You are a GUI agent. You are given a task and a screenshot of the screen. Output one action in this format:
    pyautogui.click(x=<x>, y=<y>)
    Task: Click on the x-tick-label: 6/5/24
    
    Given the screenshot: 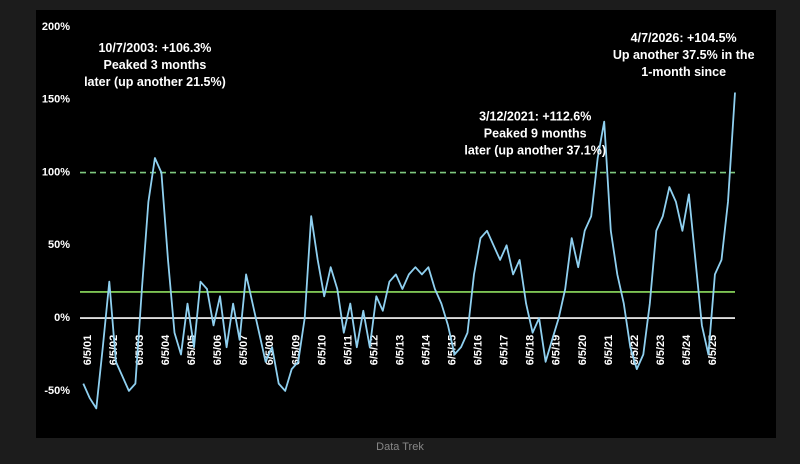 What is the action you would take?
    pyautogui.click(x=687, y=349)
    